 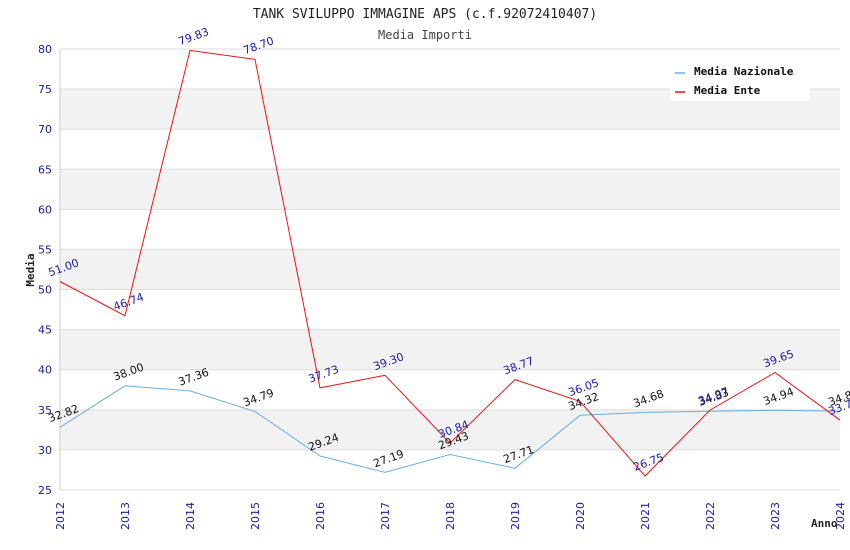 What do you see at coordinates (580, 516) in the screenshot?
I see `x-tick-label: 2020` at bounding box center [580, 516].